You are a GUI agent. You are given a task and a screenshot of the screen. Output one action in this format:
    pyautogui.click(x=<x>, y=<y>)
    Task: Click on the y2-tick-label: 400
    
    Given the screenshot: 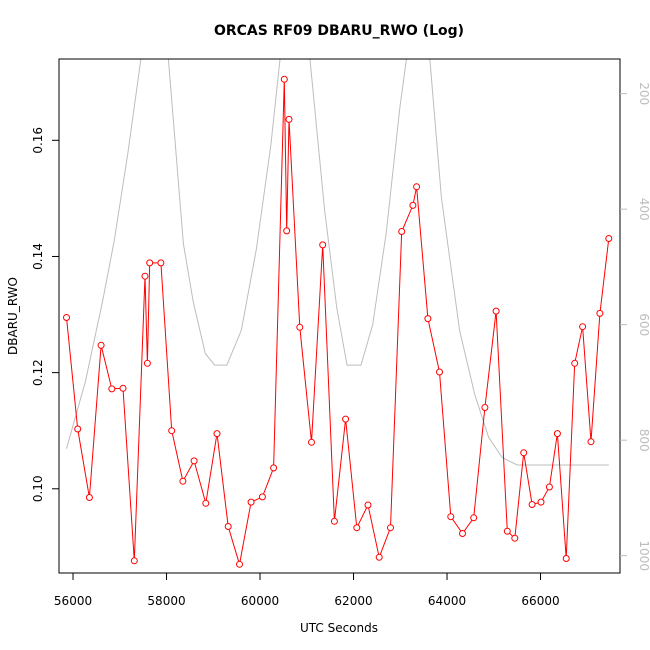 What is the action you would take?
    pyautogui.click(x=643, y=209)
    